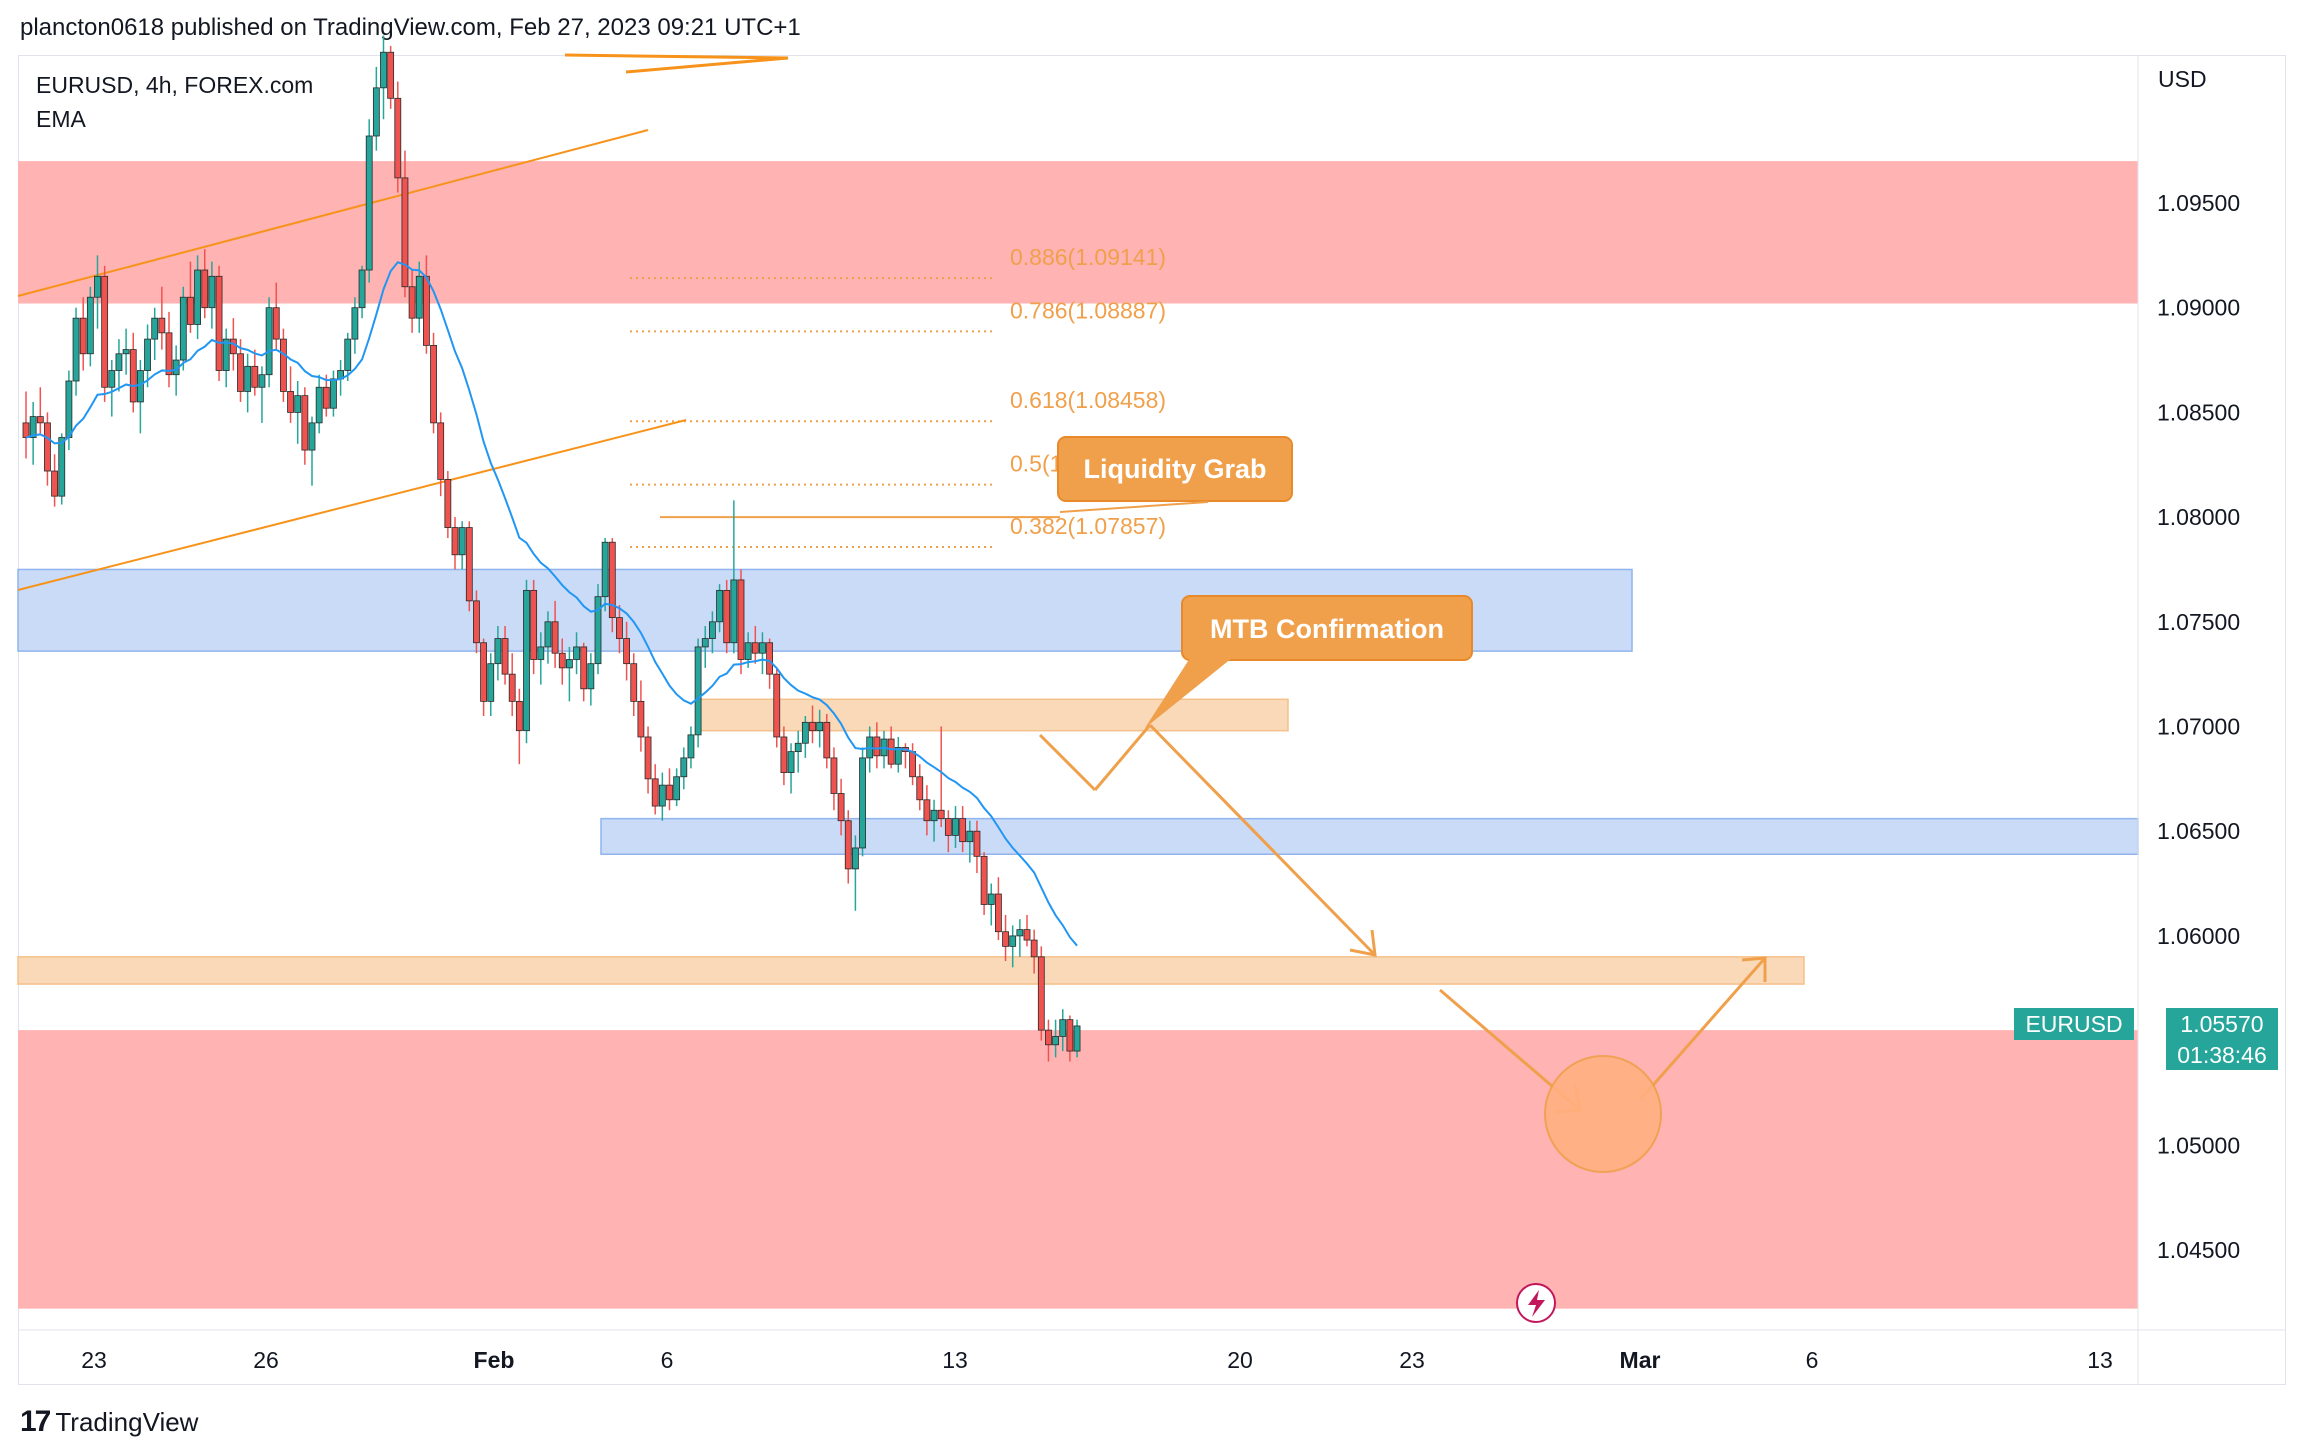 The image size is (2304, 1454). Describe the element at coordinates (1812, 1360) in the screenshot. I see `time-tick-label: 6` at that location.